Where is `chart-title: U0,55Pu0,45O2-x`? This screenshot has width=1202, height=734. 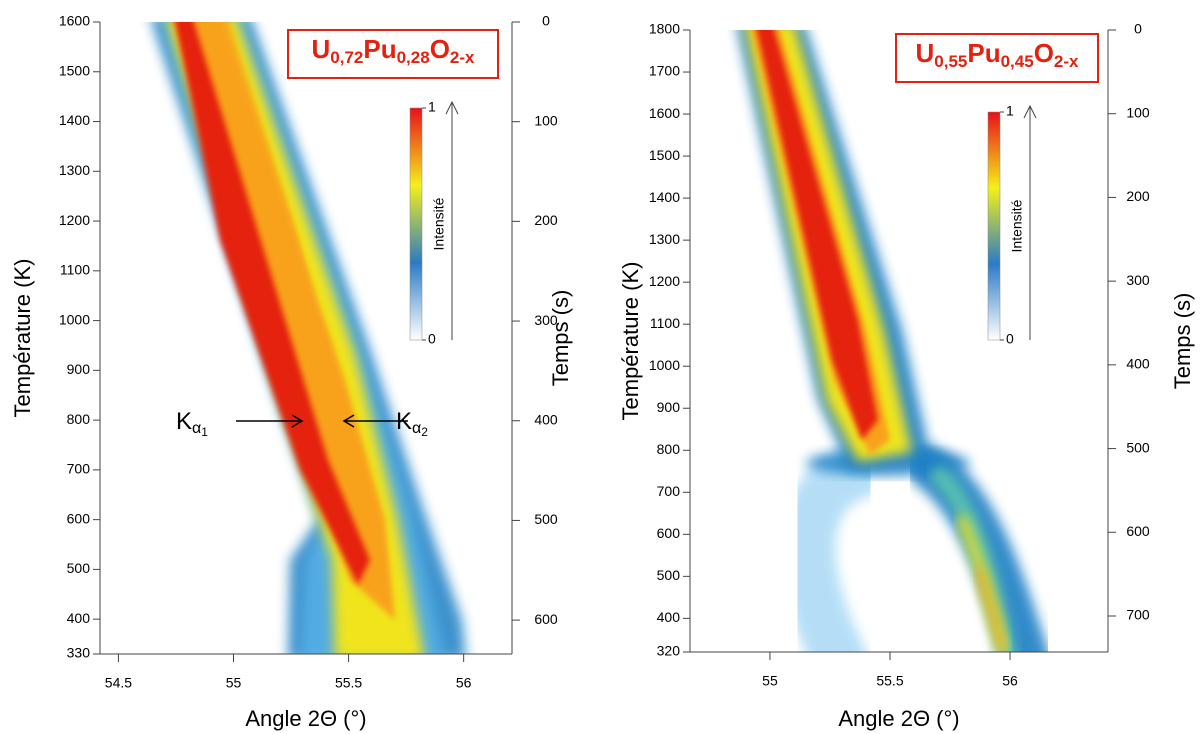
chart-title: U0,55Pu0,45O2-x is located at coordinates (997, 55).